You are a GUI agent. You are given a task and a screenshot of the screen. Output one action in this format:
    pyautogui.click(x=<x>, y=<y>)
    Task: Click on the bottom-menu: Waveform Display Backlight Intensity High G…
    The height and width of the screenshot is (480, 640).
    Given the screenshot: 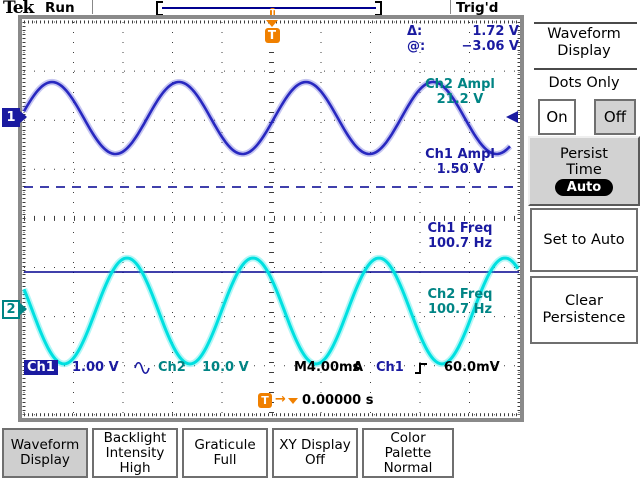 What is the action you would take?
    pyautogui.click(x=320, y=453)
    